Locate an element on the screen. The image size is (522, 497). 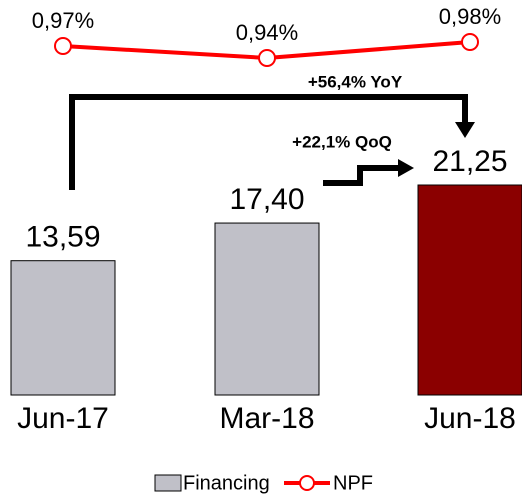
x-tick-label: Mar-18 is located at coordinates (266, 418).